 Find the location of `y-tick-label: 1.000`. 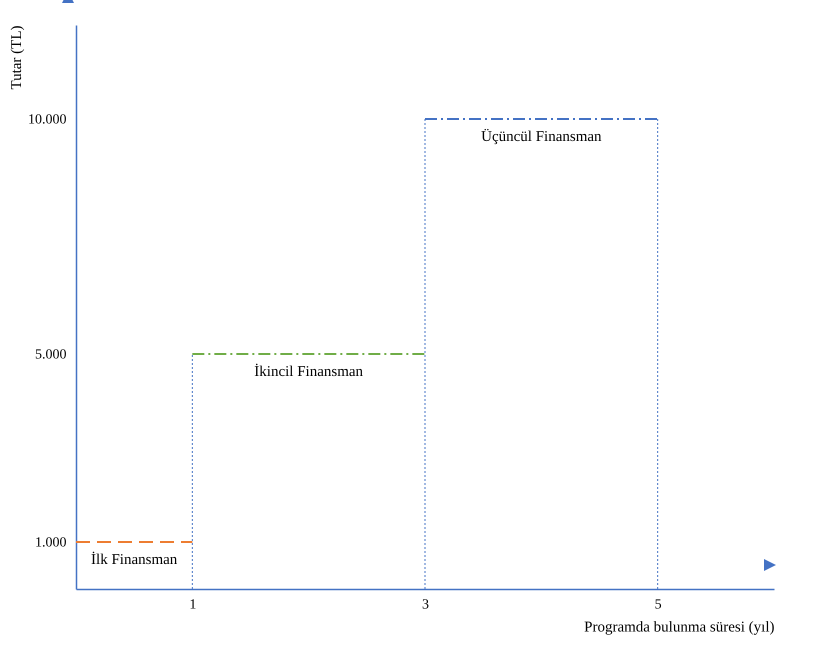

y-tick-label: 1.000 is located at coordinates (50, 543).